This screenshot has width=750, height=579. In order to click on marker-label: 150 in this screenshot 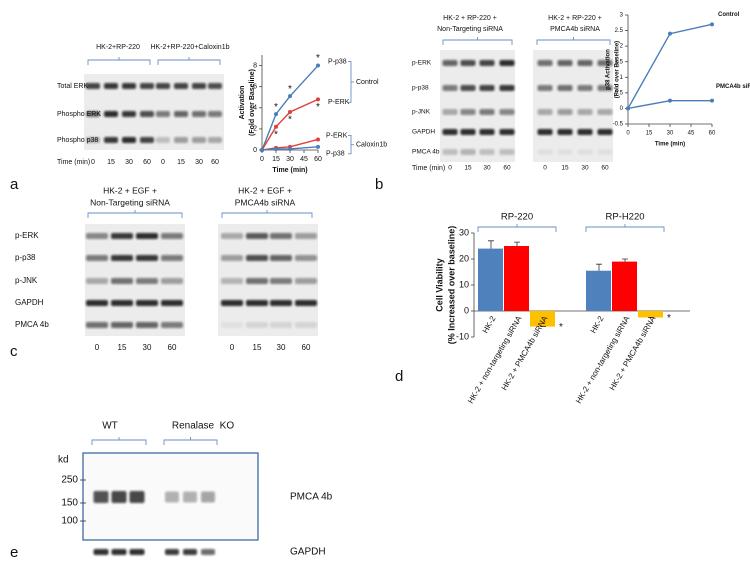, I will do `click(69, 503)`.